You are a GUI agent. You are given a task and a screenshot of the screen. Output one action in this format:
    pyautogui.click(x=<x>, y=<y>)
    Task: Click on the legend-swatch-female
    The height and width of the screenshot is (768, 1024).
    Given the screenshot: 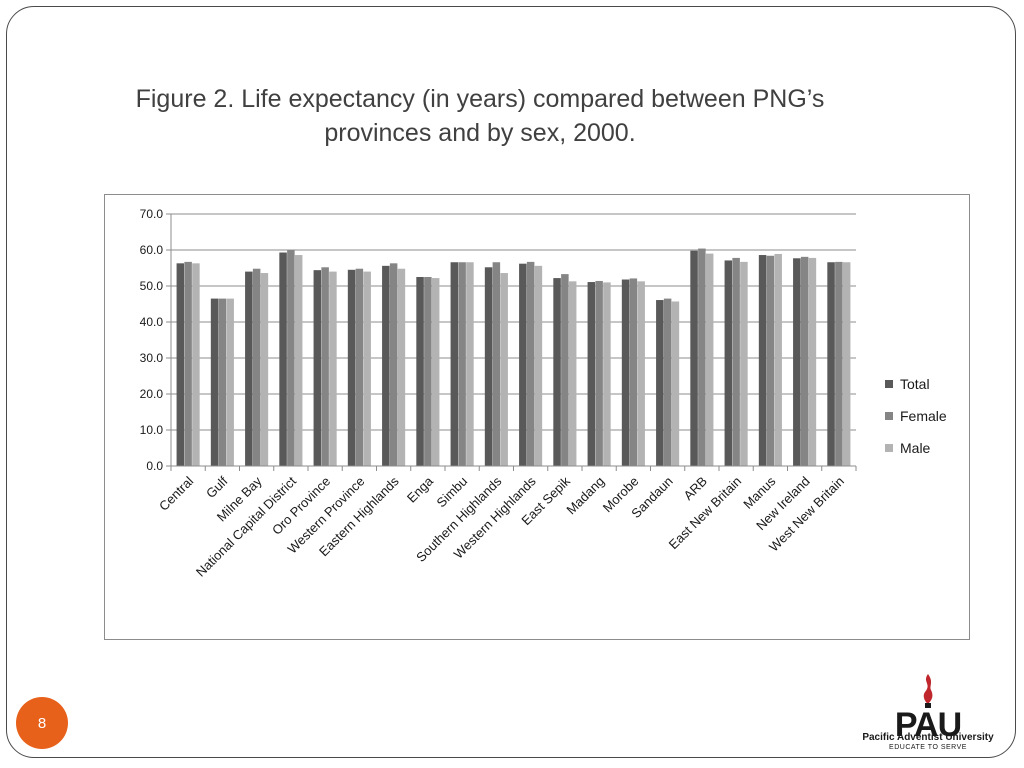 What is the action you would take?
    pyautogui.click(x=889, y=416)
    